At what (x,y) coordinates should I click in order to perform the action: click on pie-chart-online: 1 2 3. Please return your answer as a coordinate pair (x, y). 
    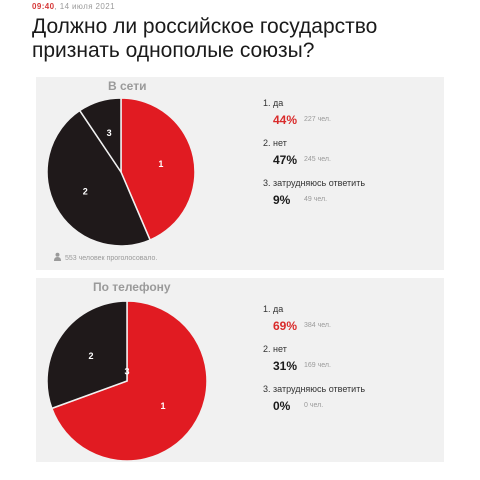
    Looking at the image, I should click on (121, 172).